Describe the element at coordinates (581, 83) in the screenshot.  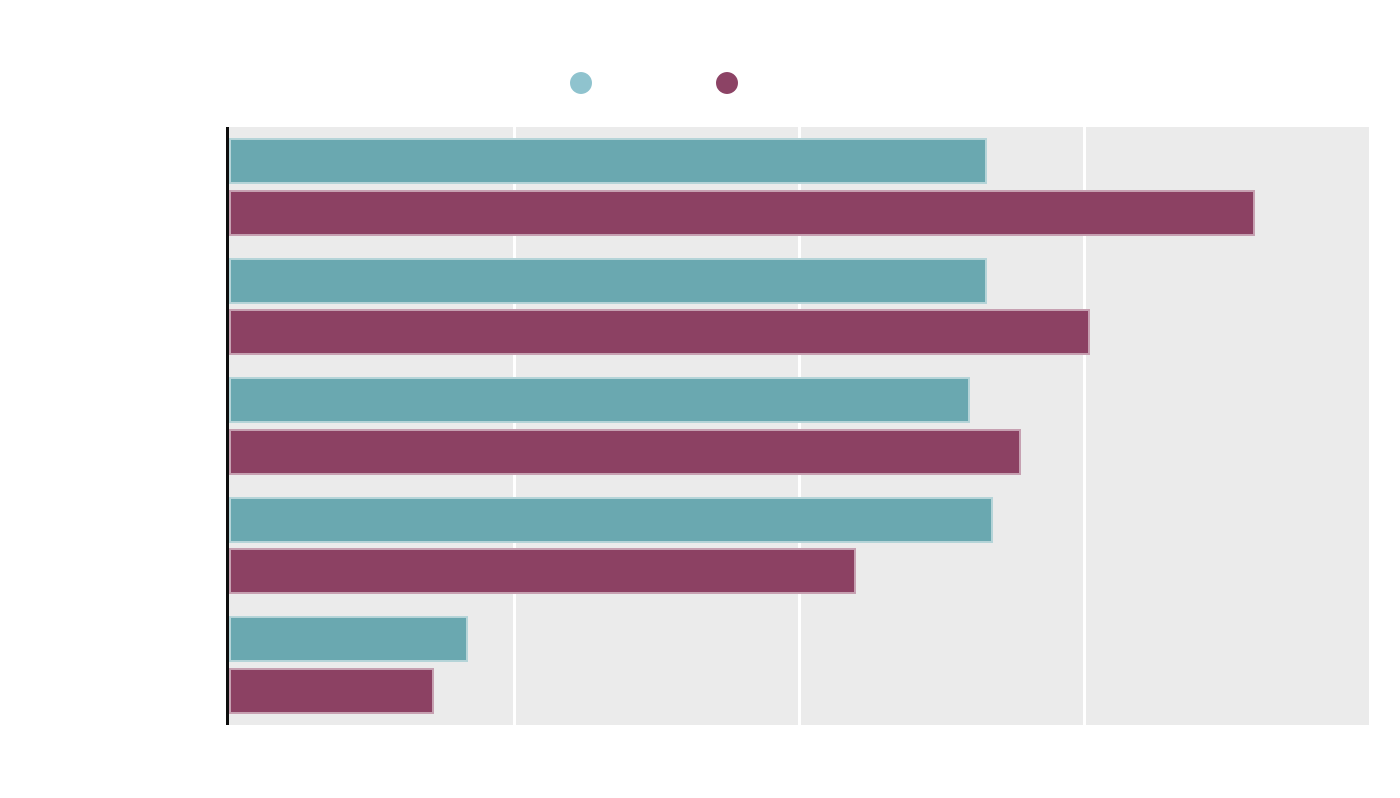
I see `legend-marker-series1-icon` at that location.